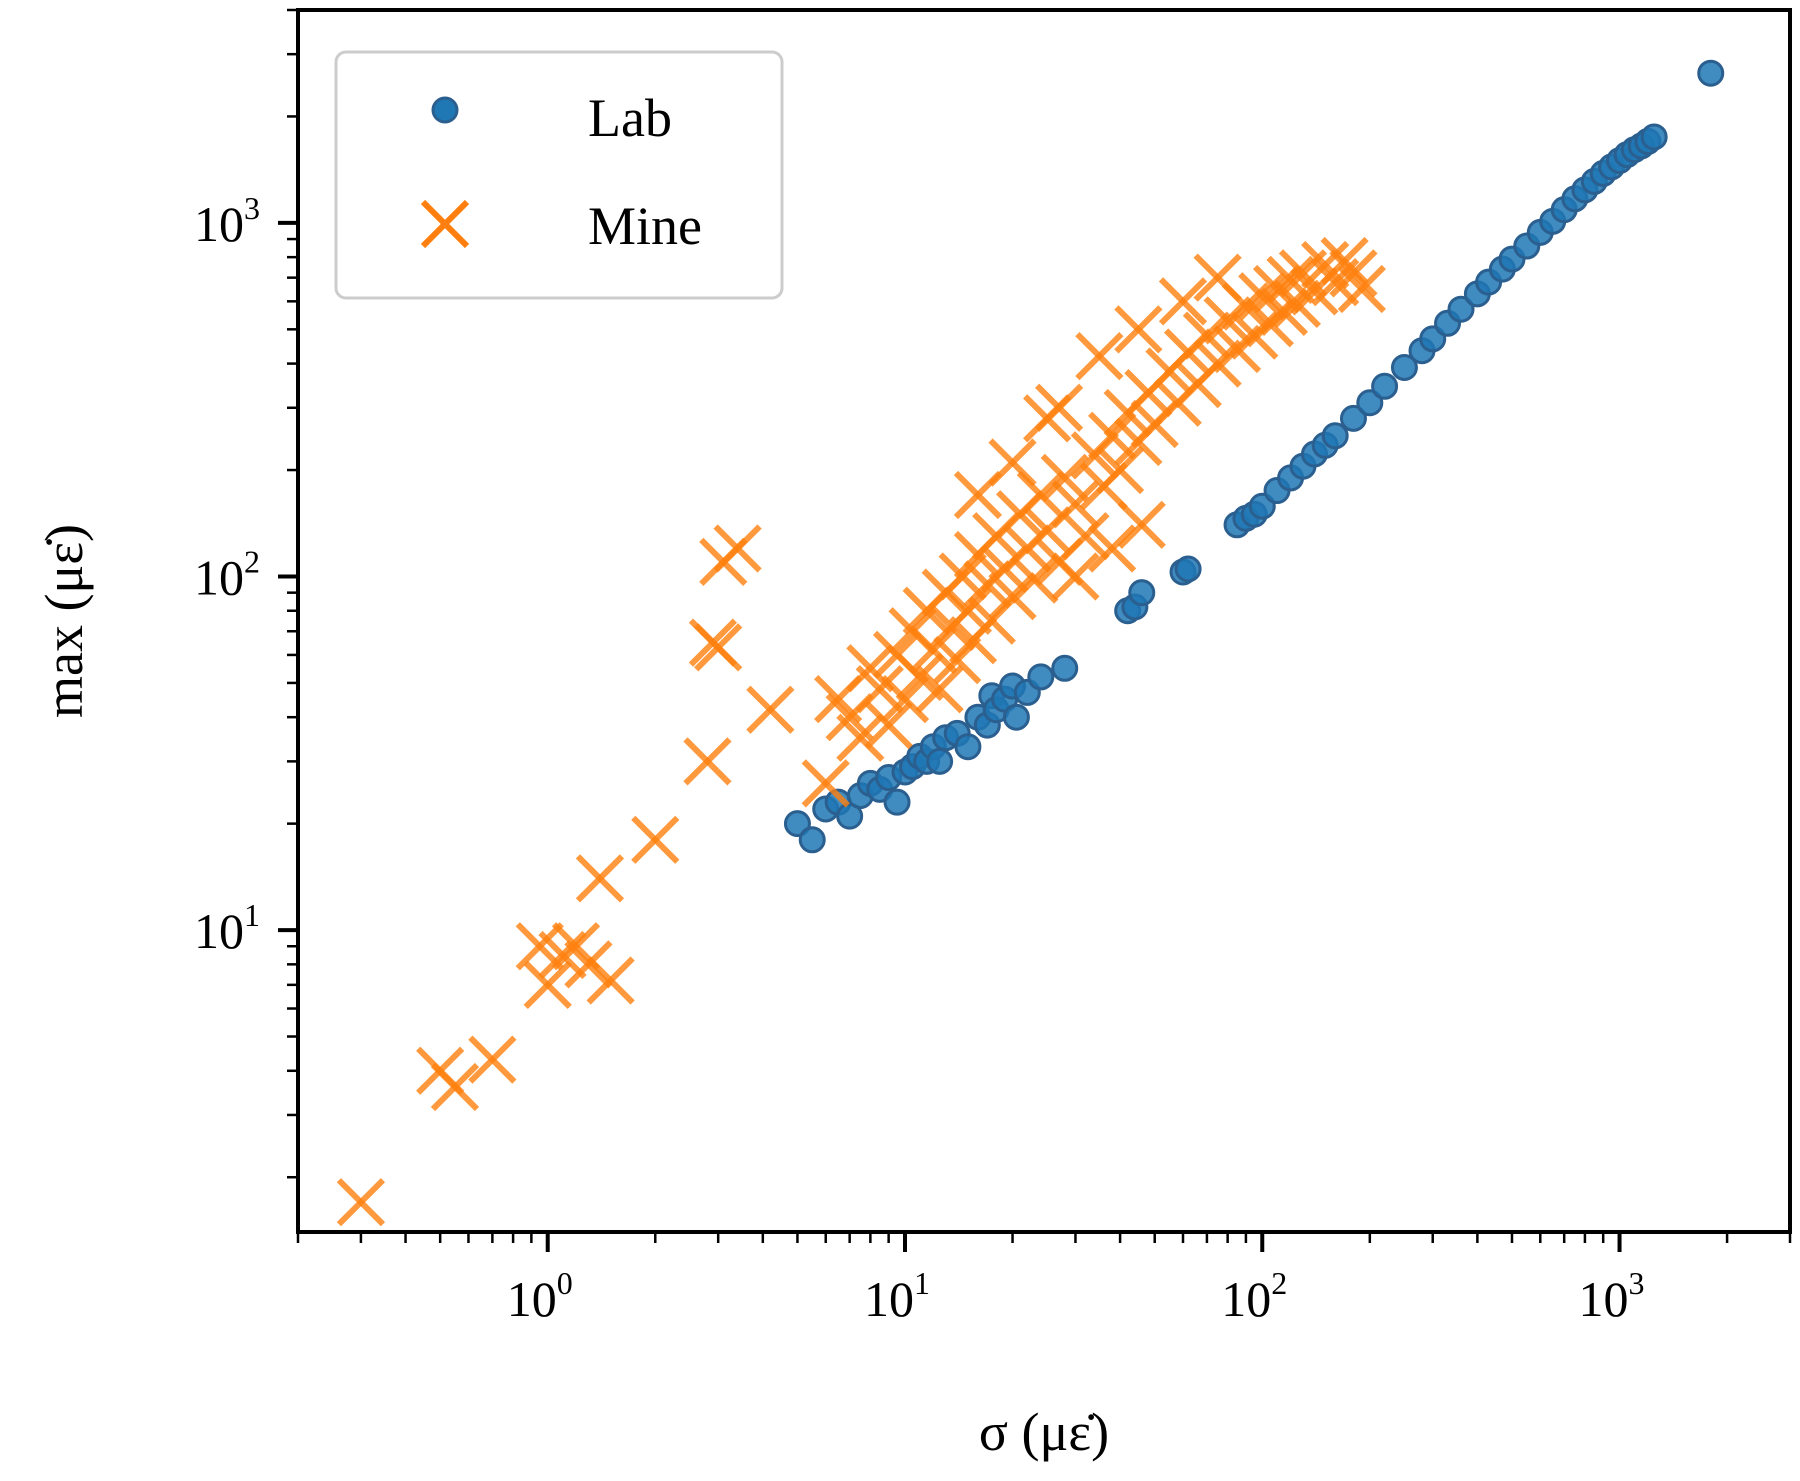 The width and height of the screenshot is (1800, 1481). I want to click on legend-lab-label: Lab, so click(630, 118).